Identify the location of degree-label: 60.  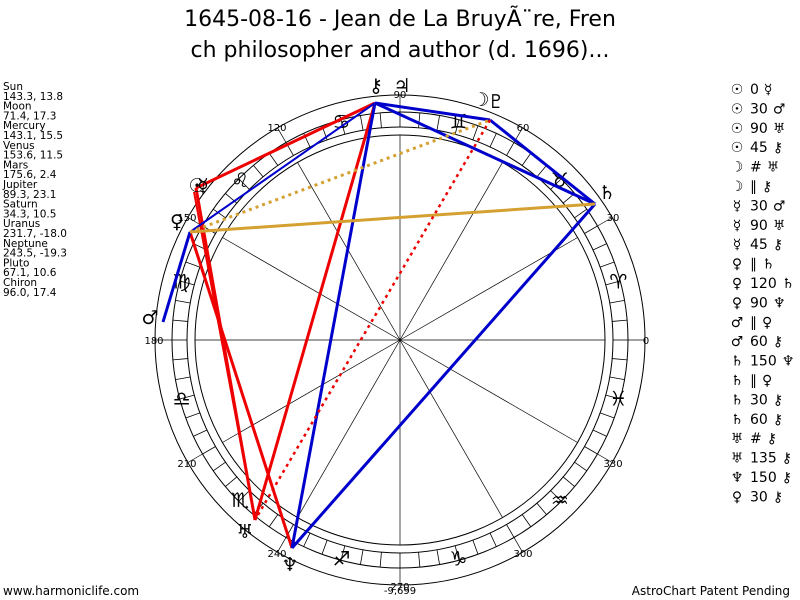
(523, 128).